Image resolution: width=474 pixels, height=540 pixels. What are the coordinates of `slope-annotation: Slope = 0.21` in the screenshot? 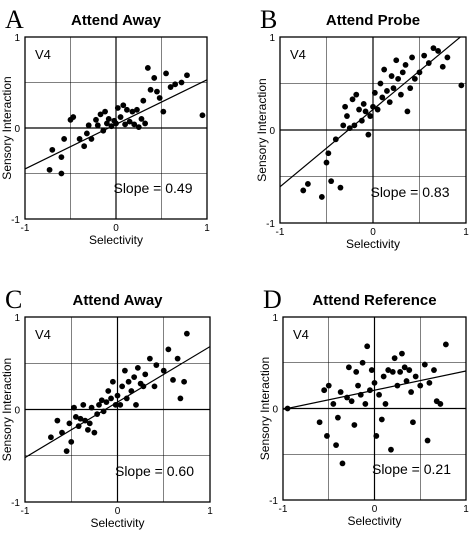 It's located at (411, 469).